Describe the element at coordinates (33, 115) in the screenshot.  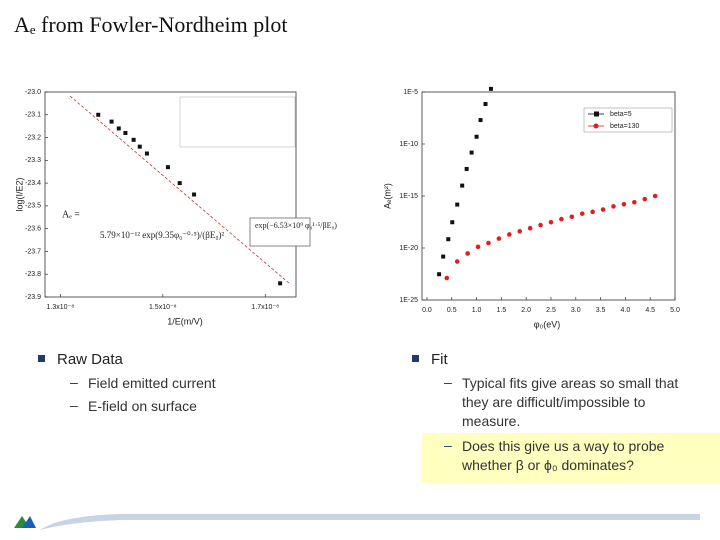
I see `y-tick-label: -23.1` at that location.